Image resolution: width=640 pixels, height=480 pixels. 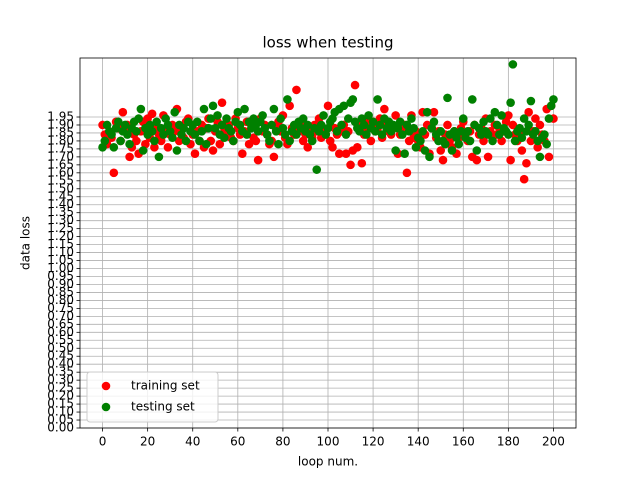 What do you see at coordinates (60, 180) in the screenshot?
I see `y-tick-label: 1.55` at bounding box center [60, 180].